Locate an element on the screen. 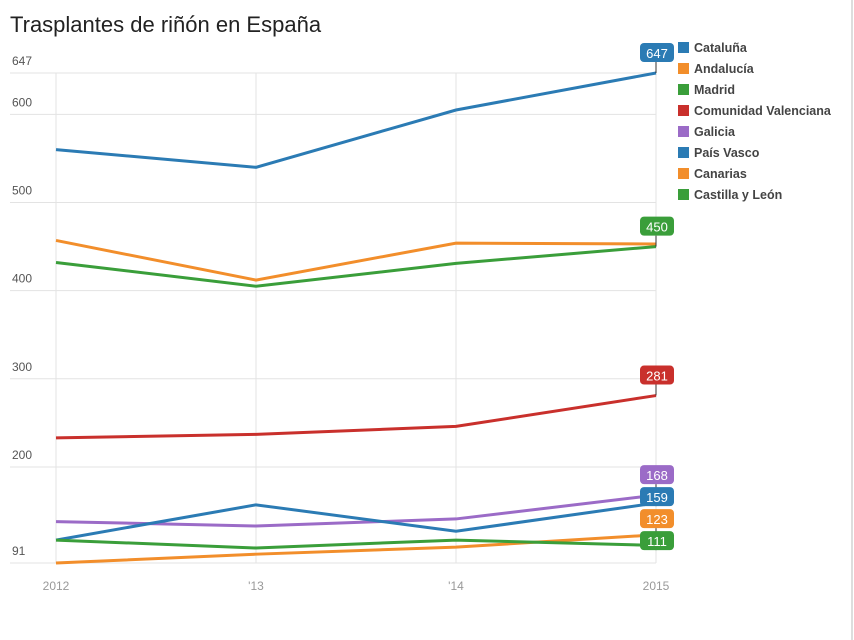  legend-label: Canarias is located at coordinates (720, 174).